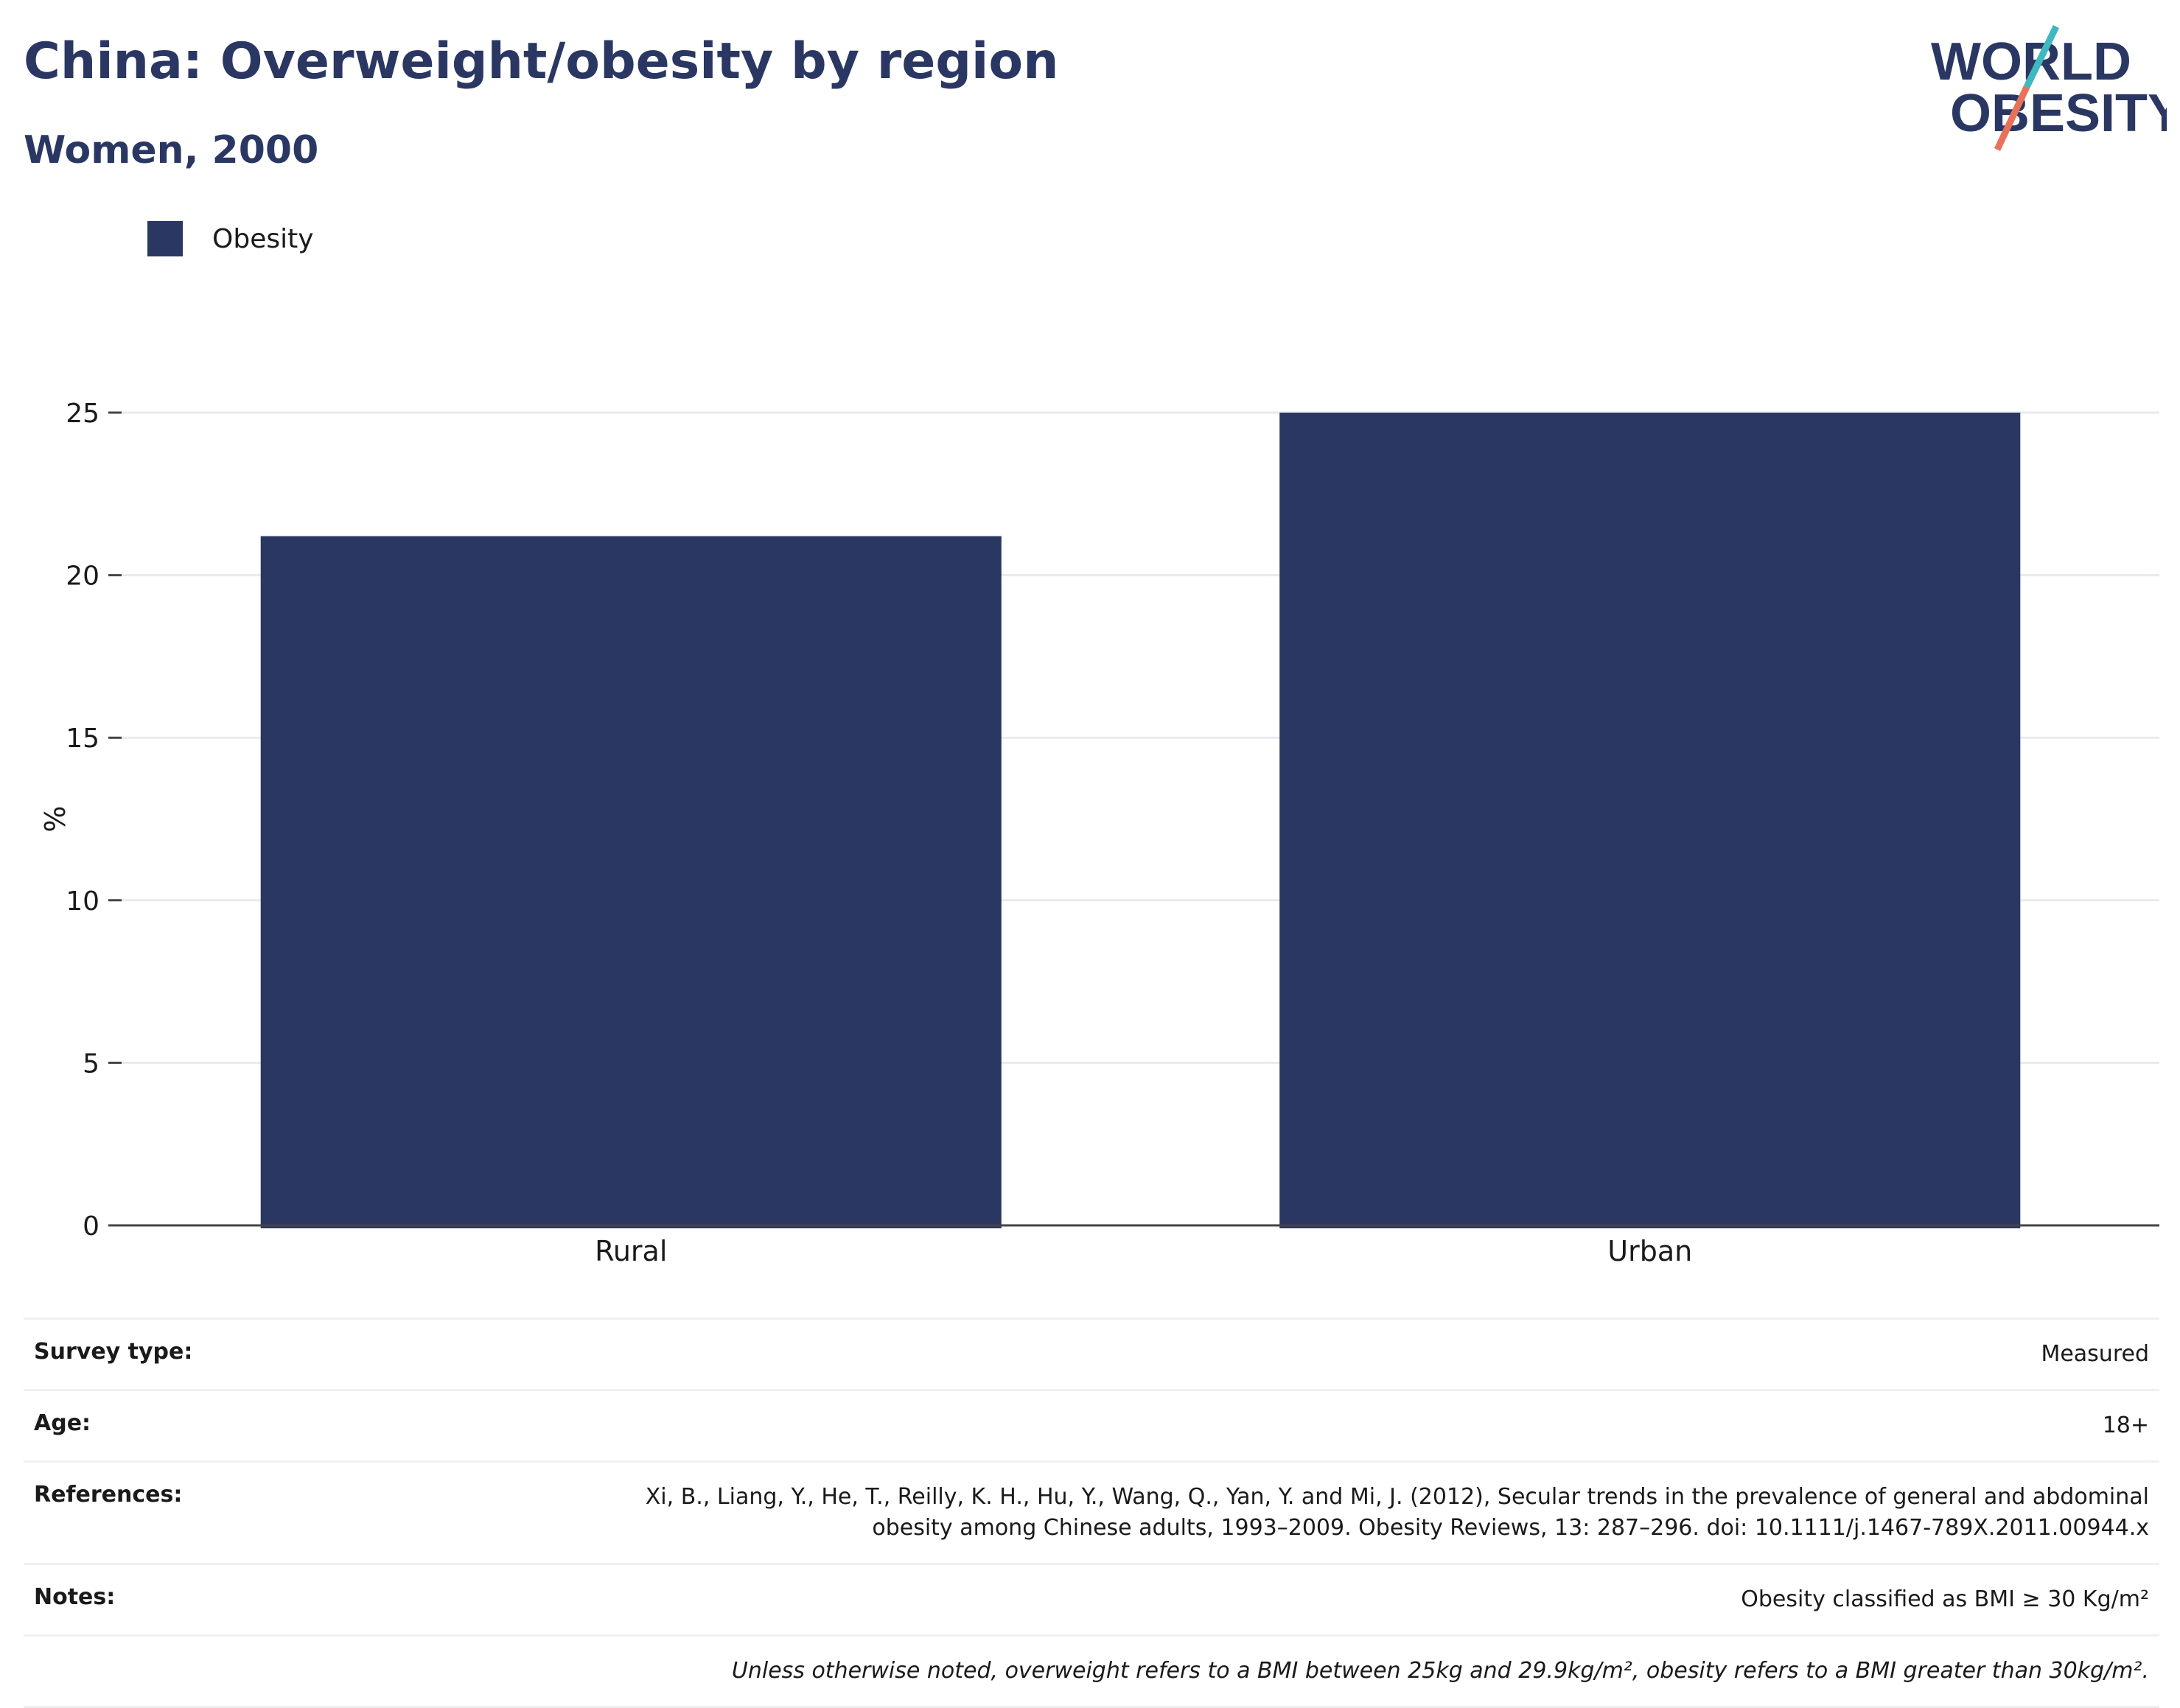 The height and width of the screenshot is (1708, 2180). I want to click on x-tick-label: Urban, so click(1649, 1251).